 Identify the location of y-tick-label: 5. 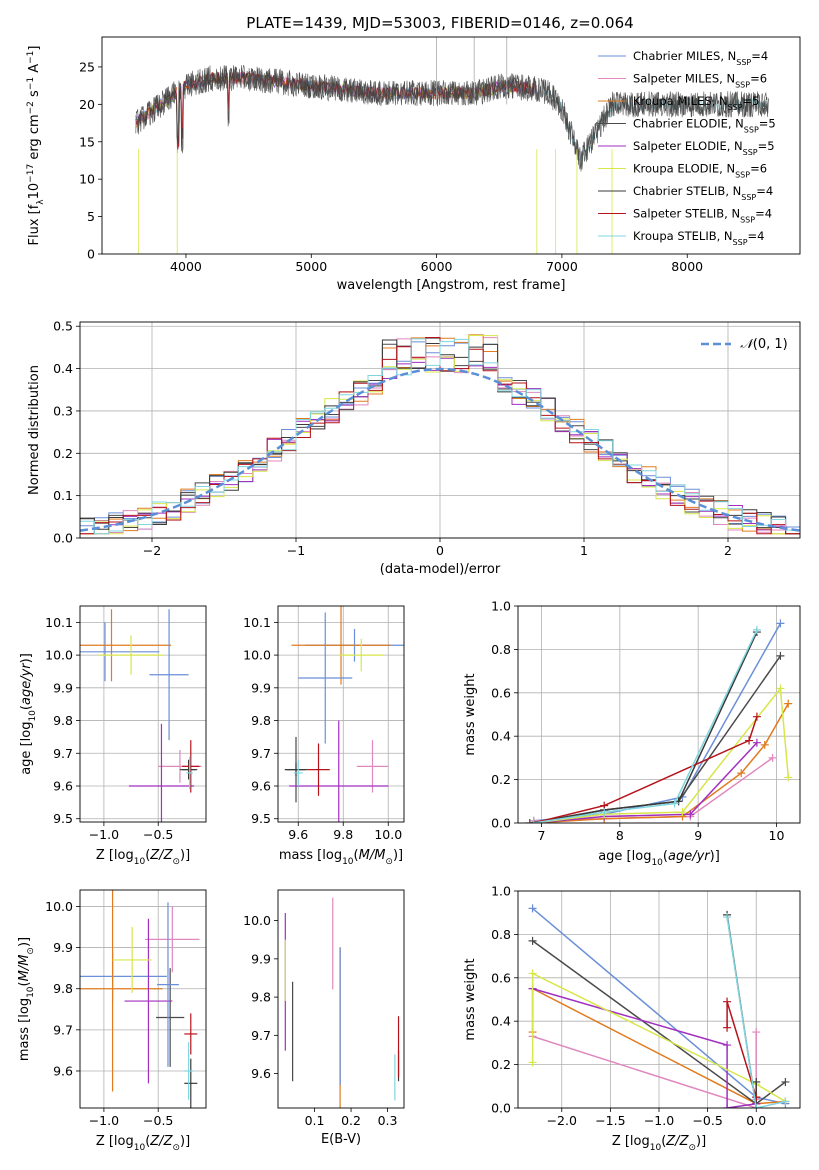
(91, 216).